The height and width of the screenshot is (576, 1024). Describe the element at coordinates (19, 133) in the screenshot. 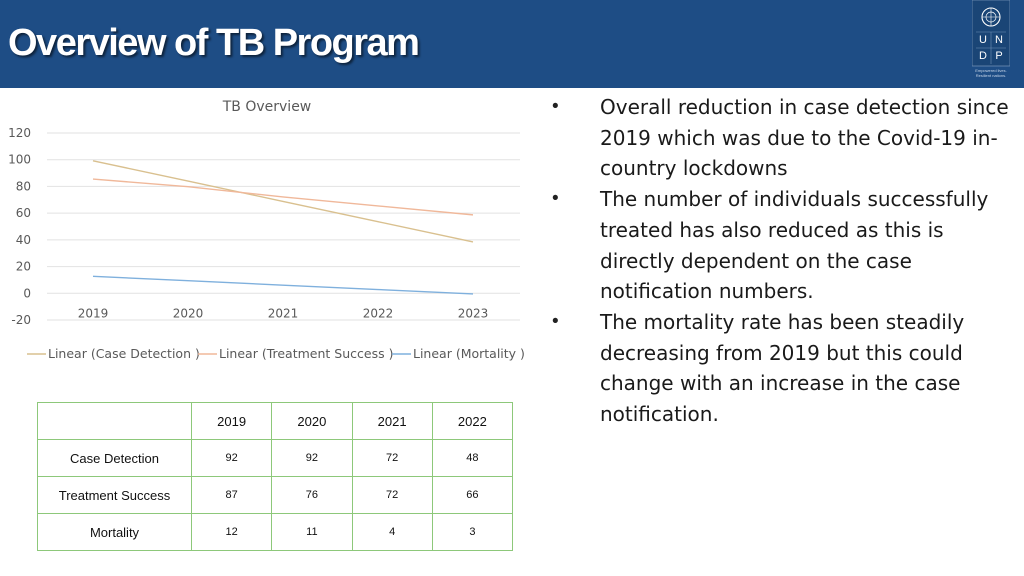

I see `y-tick-label: 120` at that location.